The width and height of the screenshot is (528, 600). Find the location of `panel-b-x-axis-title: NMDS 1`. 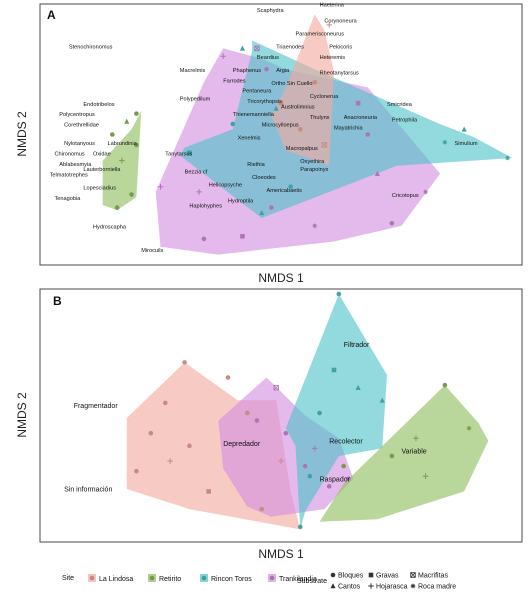

panel-b-x-axis-title: NMDS 1 is located at coordinates (281, 554).